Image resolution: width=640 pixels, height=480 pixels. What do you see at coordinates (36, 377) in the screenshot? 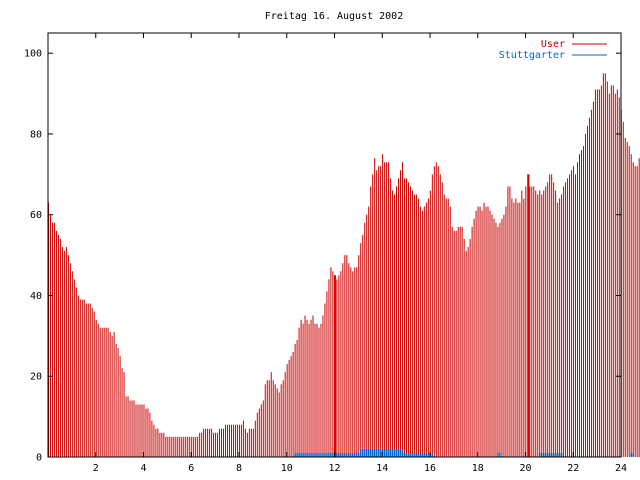
I see `y-tick-label: 20` at bounding box center [36, 377].